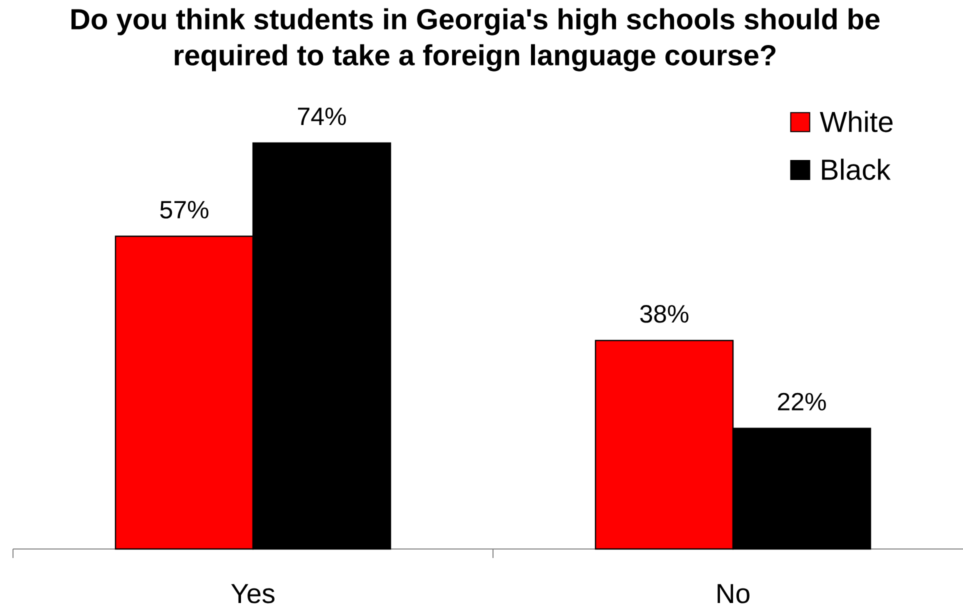  What do you see at coordinates (184, 209) in the screenshot?
I see `data-label: 57%` at bounding box center [184, 209].